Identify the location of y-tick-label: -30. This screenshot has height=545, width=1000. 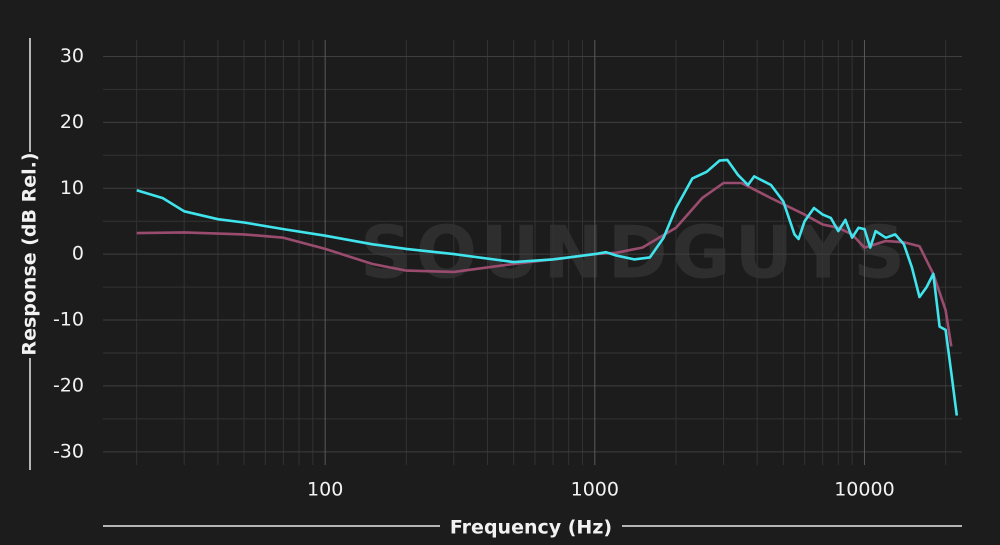
(68, 451).